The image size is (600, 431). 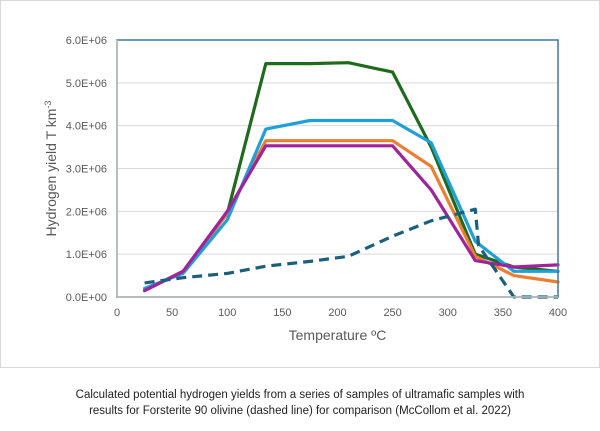 I want to click on y-tick-label: 0.0E+00, so click(x=86, y=298).